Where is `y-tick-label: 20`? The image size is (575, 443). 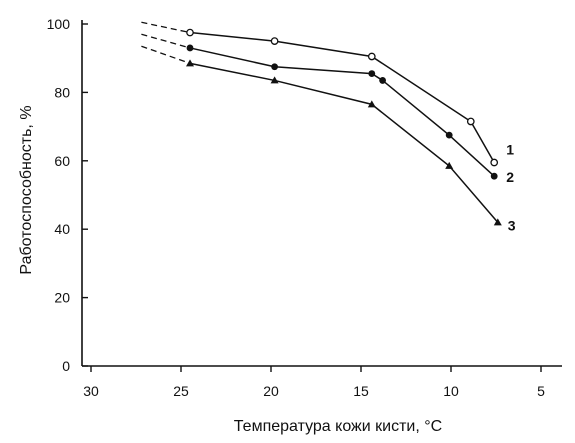 y-tick-label: 20 is located at coordinates (62, 298).